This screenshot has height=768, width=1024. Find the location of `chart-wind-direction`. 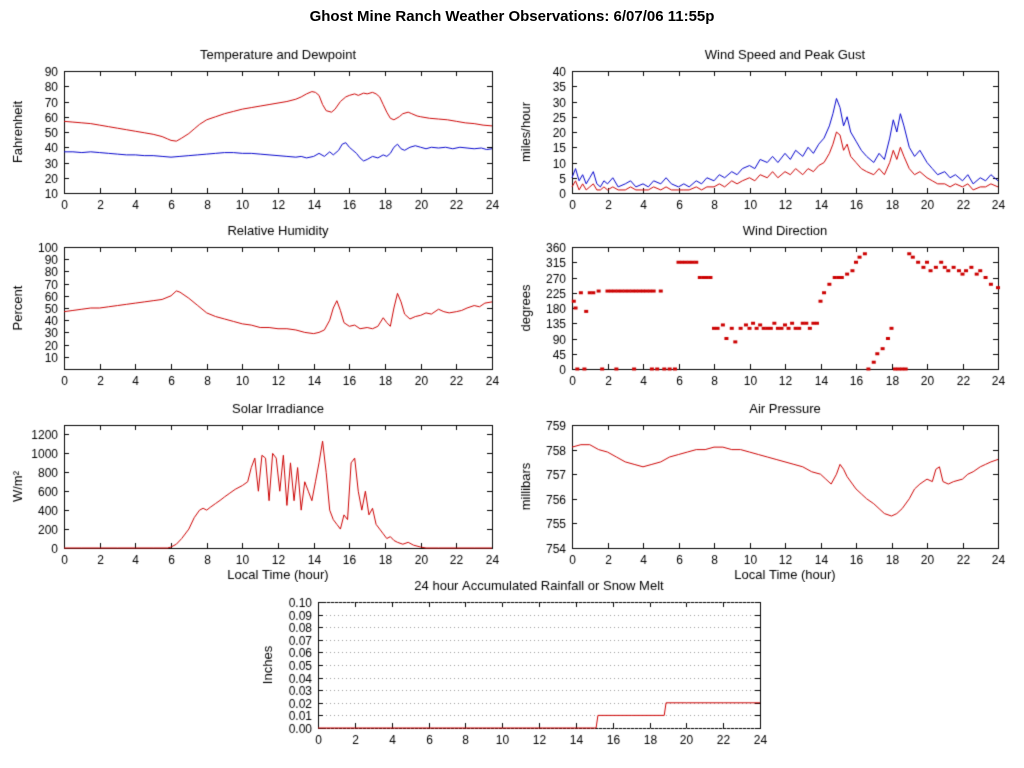

chart-wind-direction is located at coordinates (766, 303).